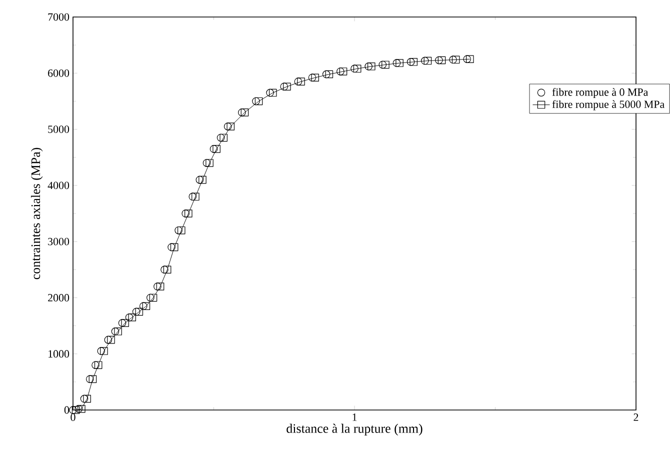  Describe the element at coordinates (73, 417) in the screenshot. I see `x-tick-label: 0` at that location.